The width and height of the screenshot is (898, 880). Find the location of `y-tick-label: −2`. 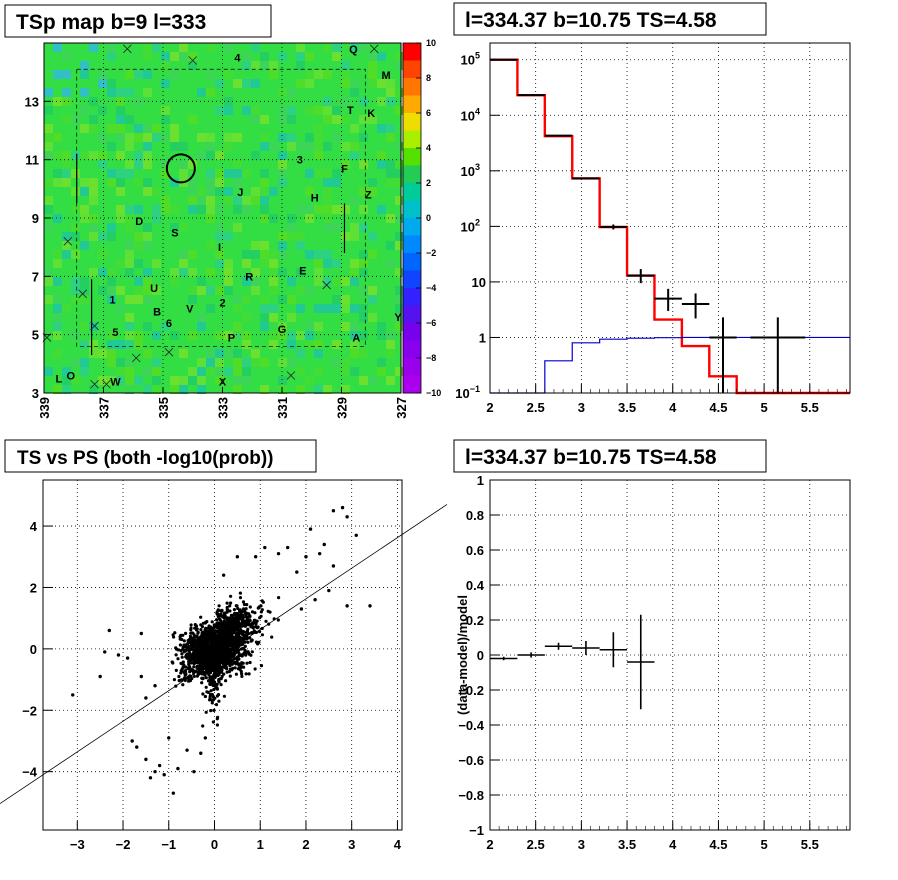

y-tick-label: −2 is located at coordinates (29, 710).